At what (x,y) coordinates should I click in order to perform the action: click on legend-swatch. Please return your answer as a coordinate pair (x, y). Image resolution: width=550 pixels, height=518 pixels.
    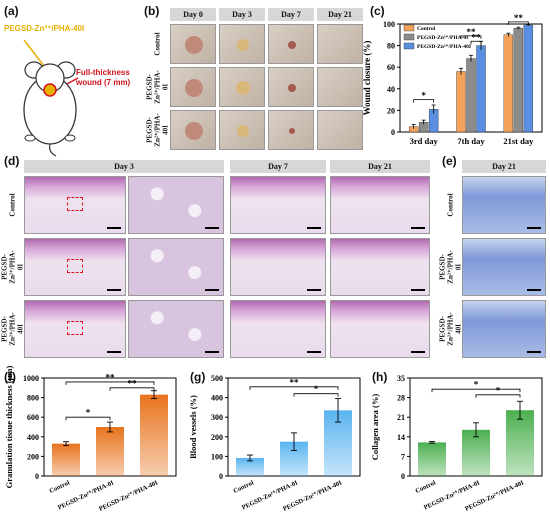
    Looking at the image, I should click on (409, 37).